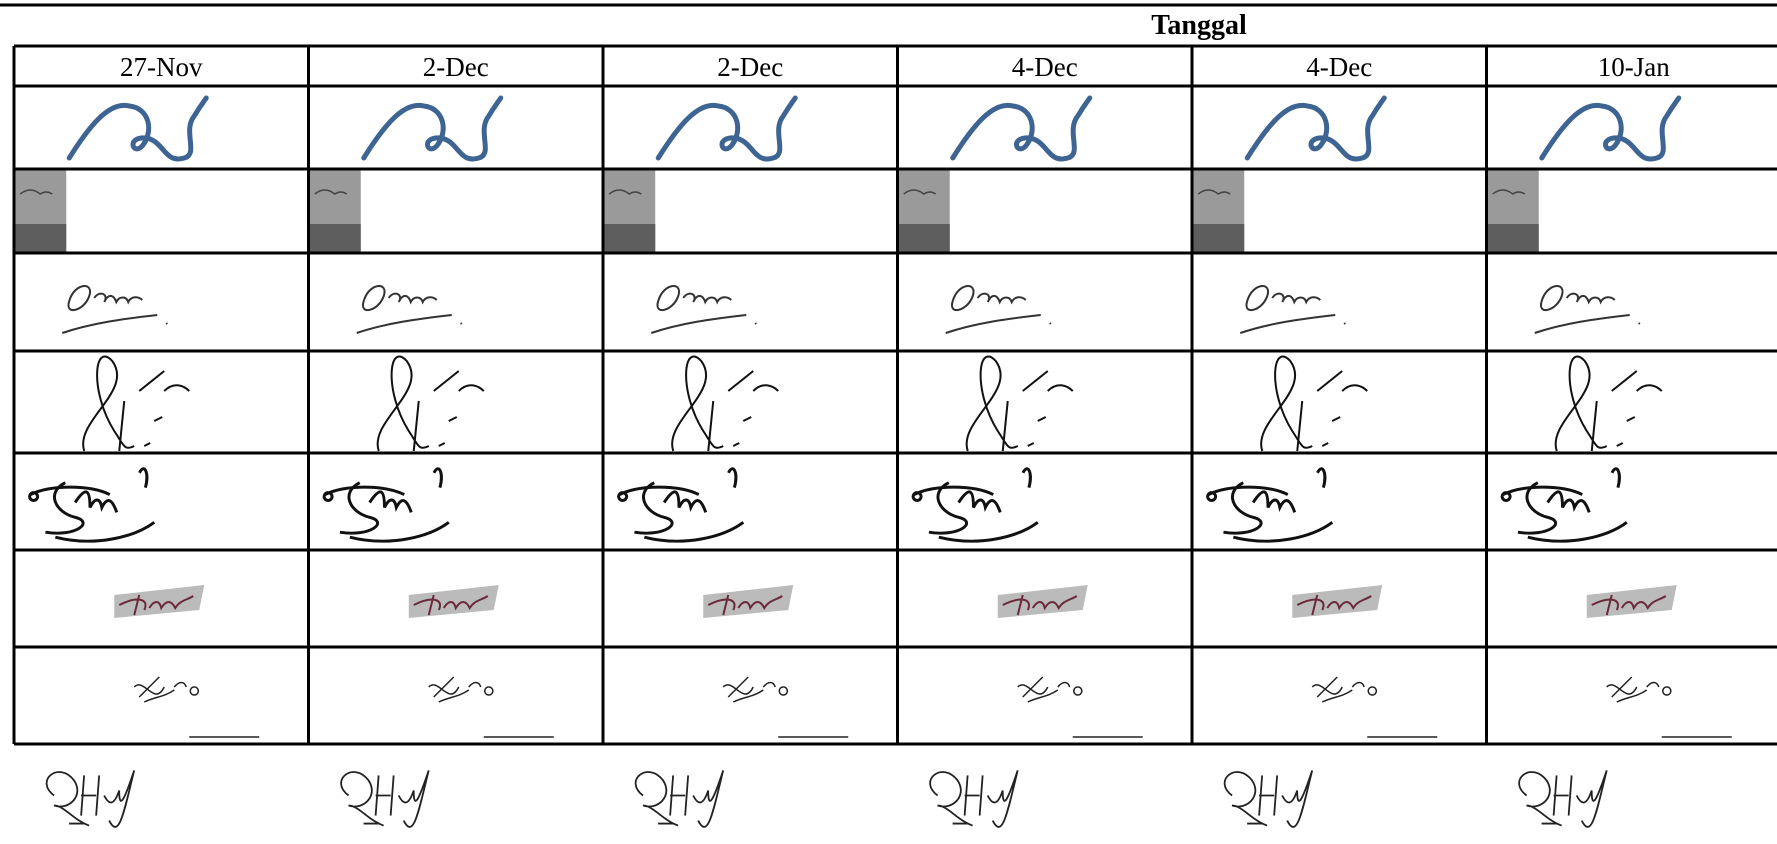  Describe the element at coordinates (1199, 25) in the screenshot. I see `header-title: Tanggal` at that location.